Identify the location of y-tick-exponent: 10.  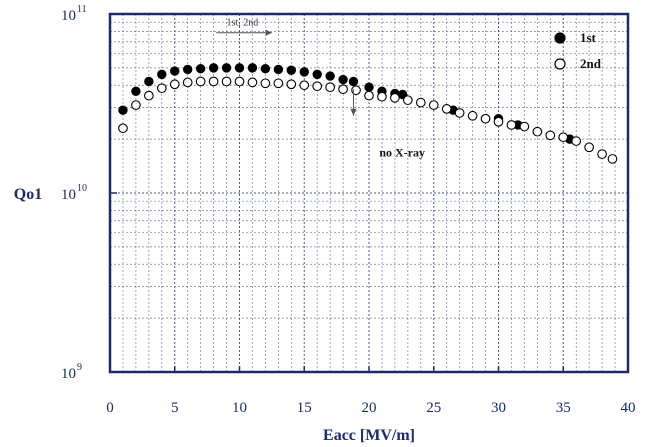
(82, 188).